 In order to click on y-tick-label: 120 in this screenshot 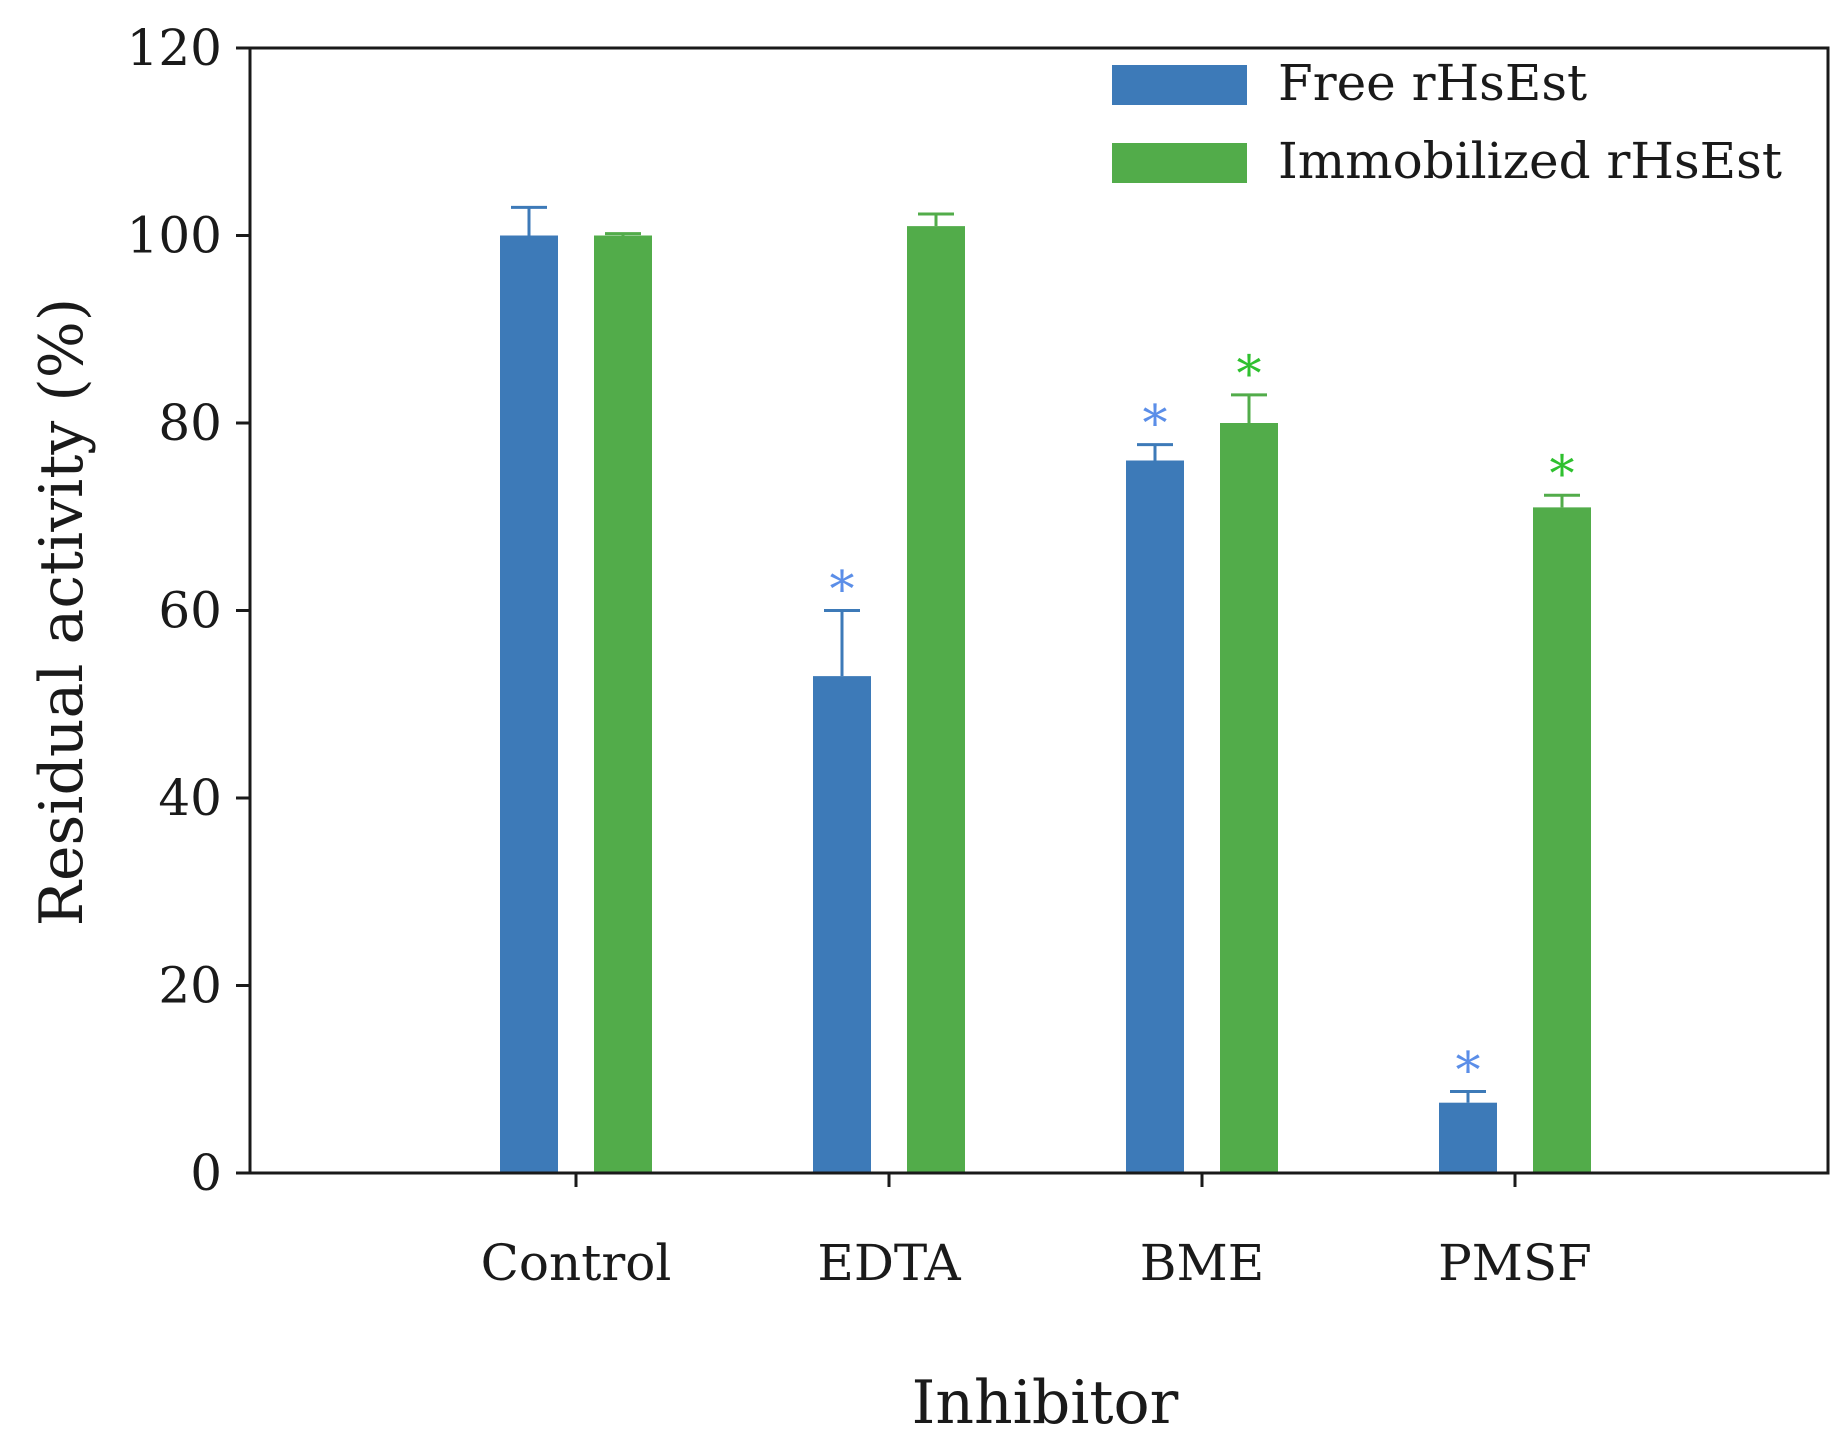, I will do `click(174, 48)`.